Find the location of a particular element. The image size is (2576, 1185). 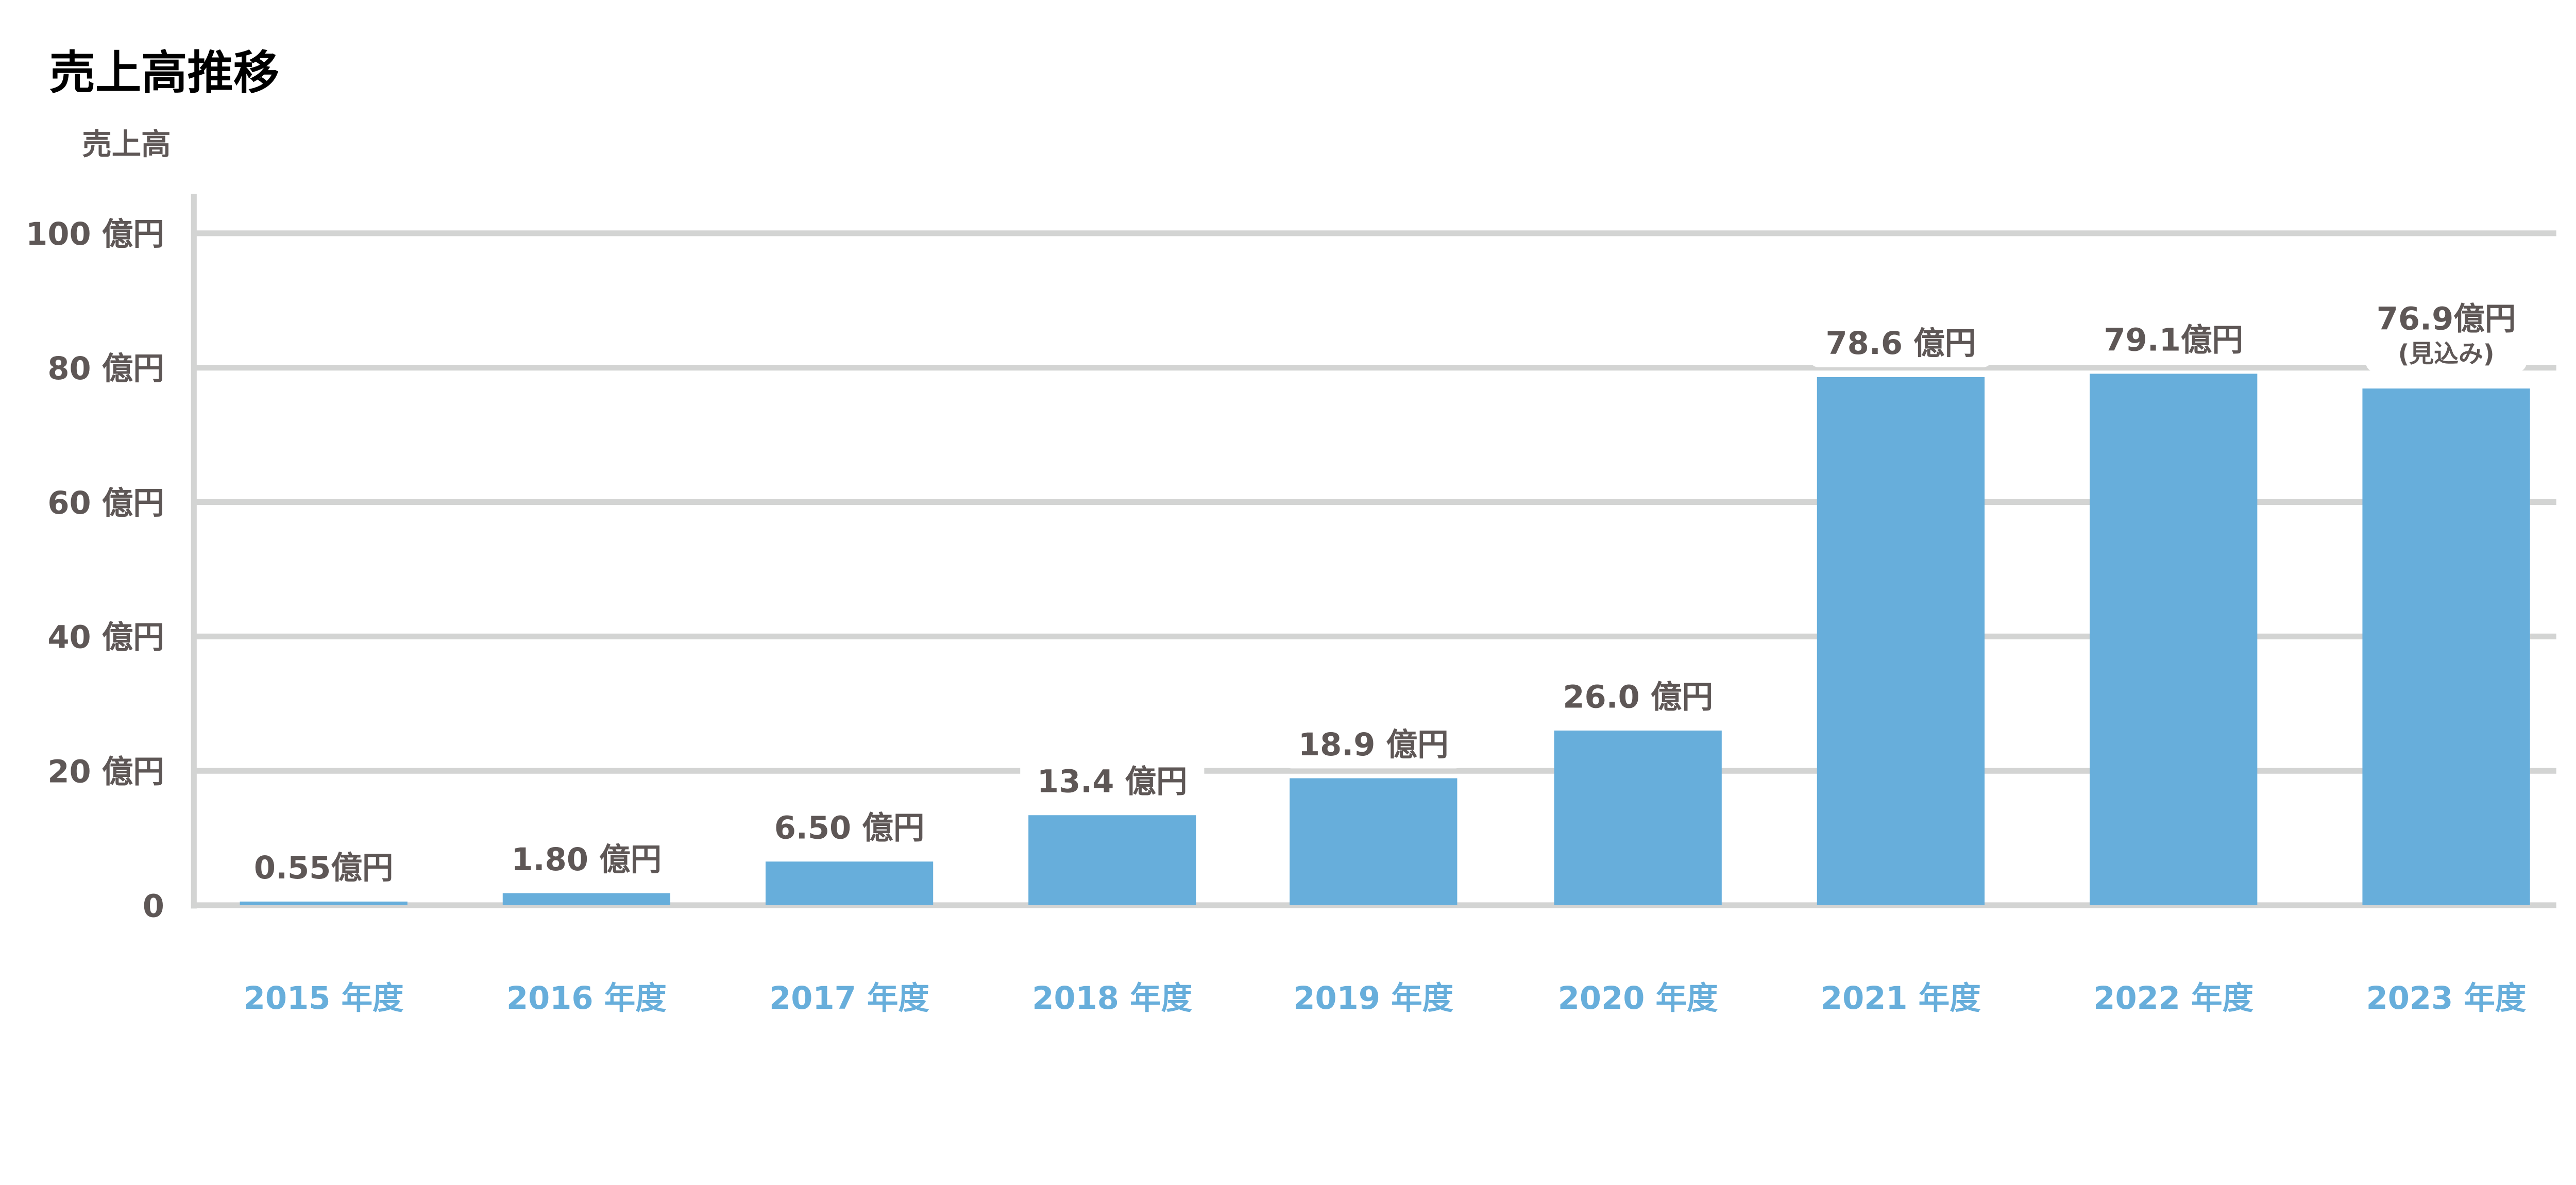

y-tick-label: 80 億円 is located at coordinates (105, 369).